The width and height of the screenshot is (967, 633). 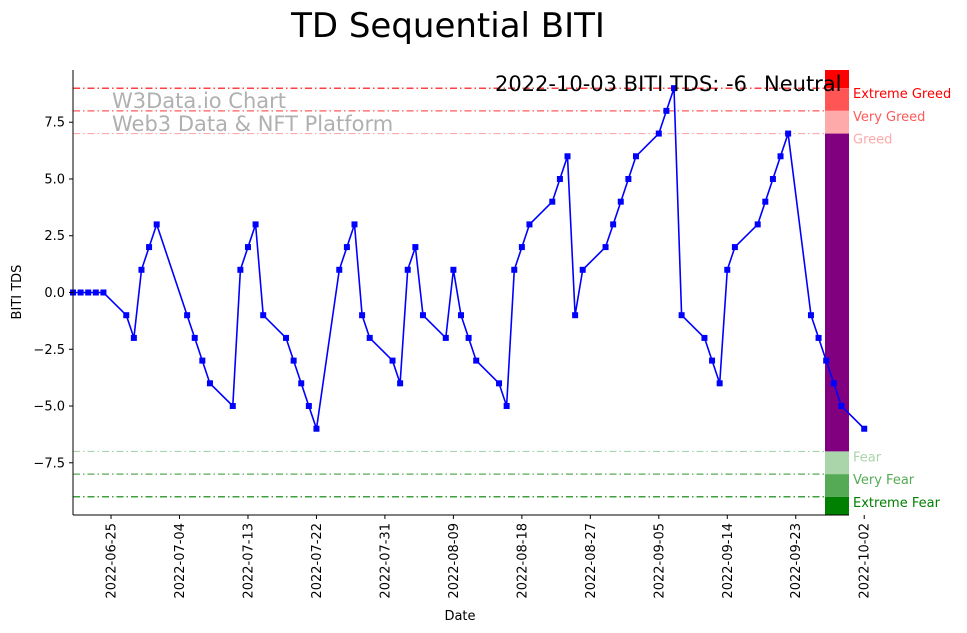 What do you see at coordinates (867, 457) in the screenshot?
I see `zone-label-fear: Fear` at bounding box center [867, 457].